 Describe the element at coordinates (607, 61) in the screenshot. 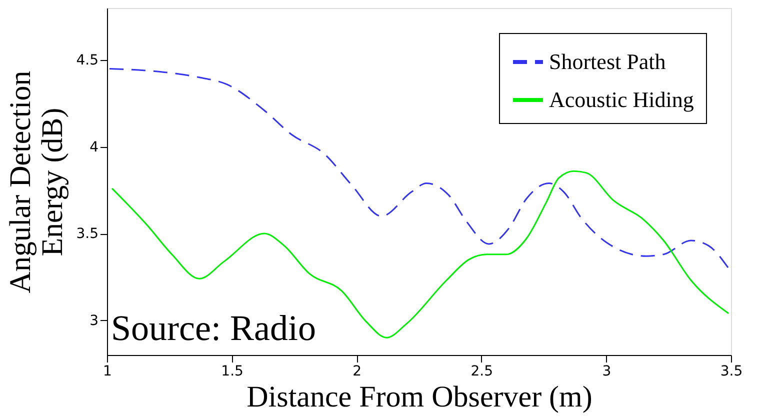

I see `legend-label: Shortest Path` at that location.